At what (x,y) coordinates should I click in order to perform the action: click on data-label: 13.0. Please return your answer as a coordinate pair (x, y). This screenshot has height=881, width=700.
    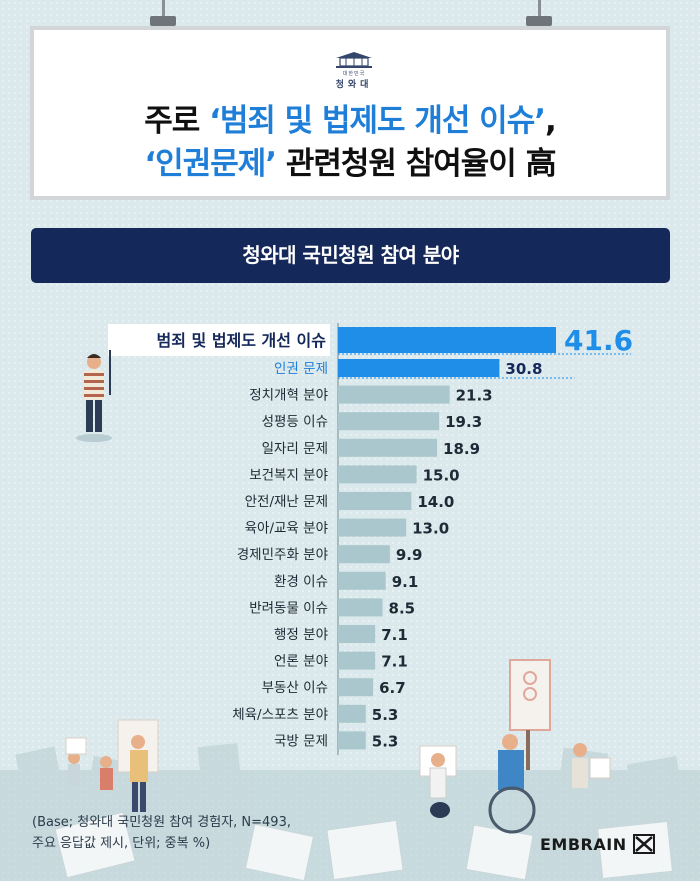
    Looking at the image, I should click on (430, 529).